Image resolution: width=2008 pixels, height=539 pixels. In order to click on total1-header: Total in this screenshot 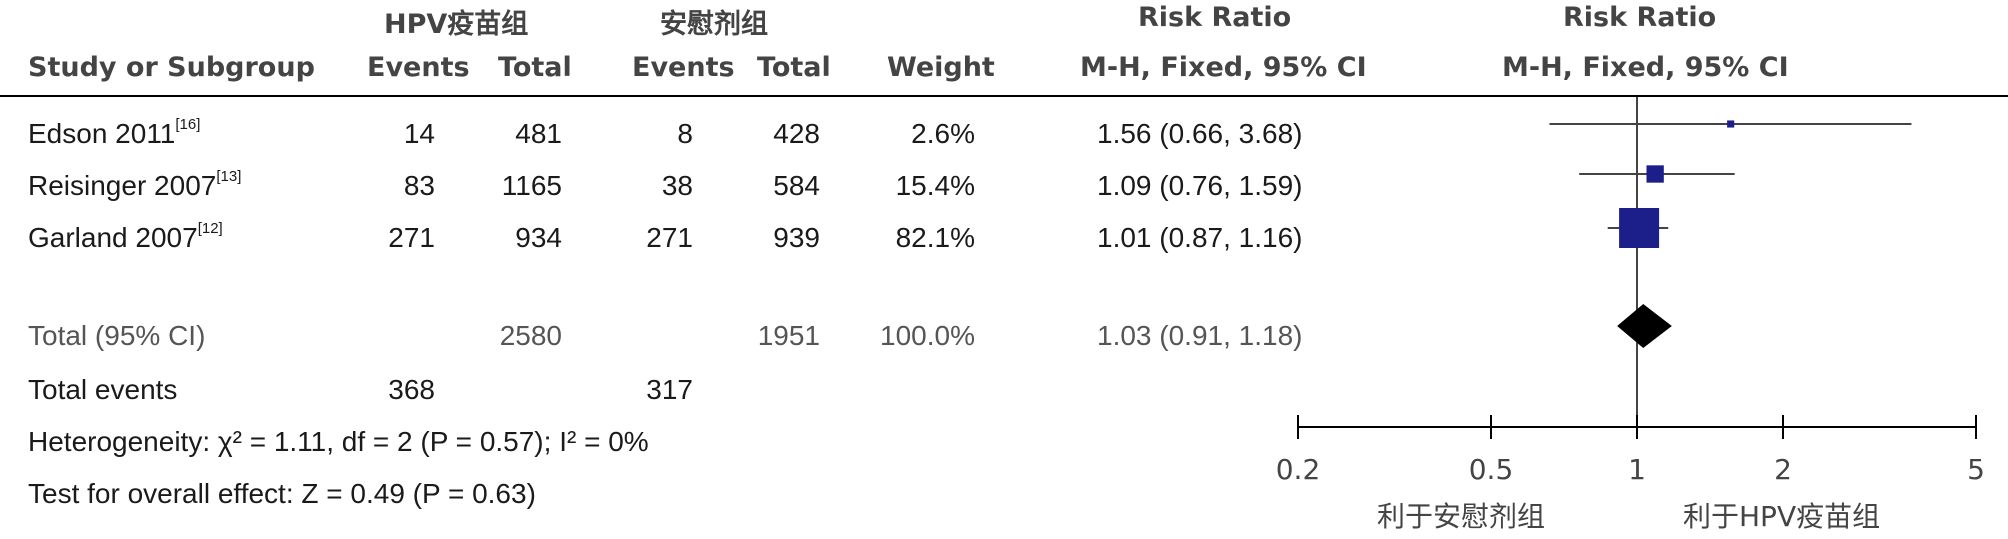, I will do `click(535, 67)`.